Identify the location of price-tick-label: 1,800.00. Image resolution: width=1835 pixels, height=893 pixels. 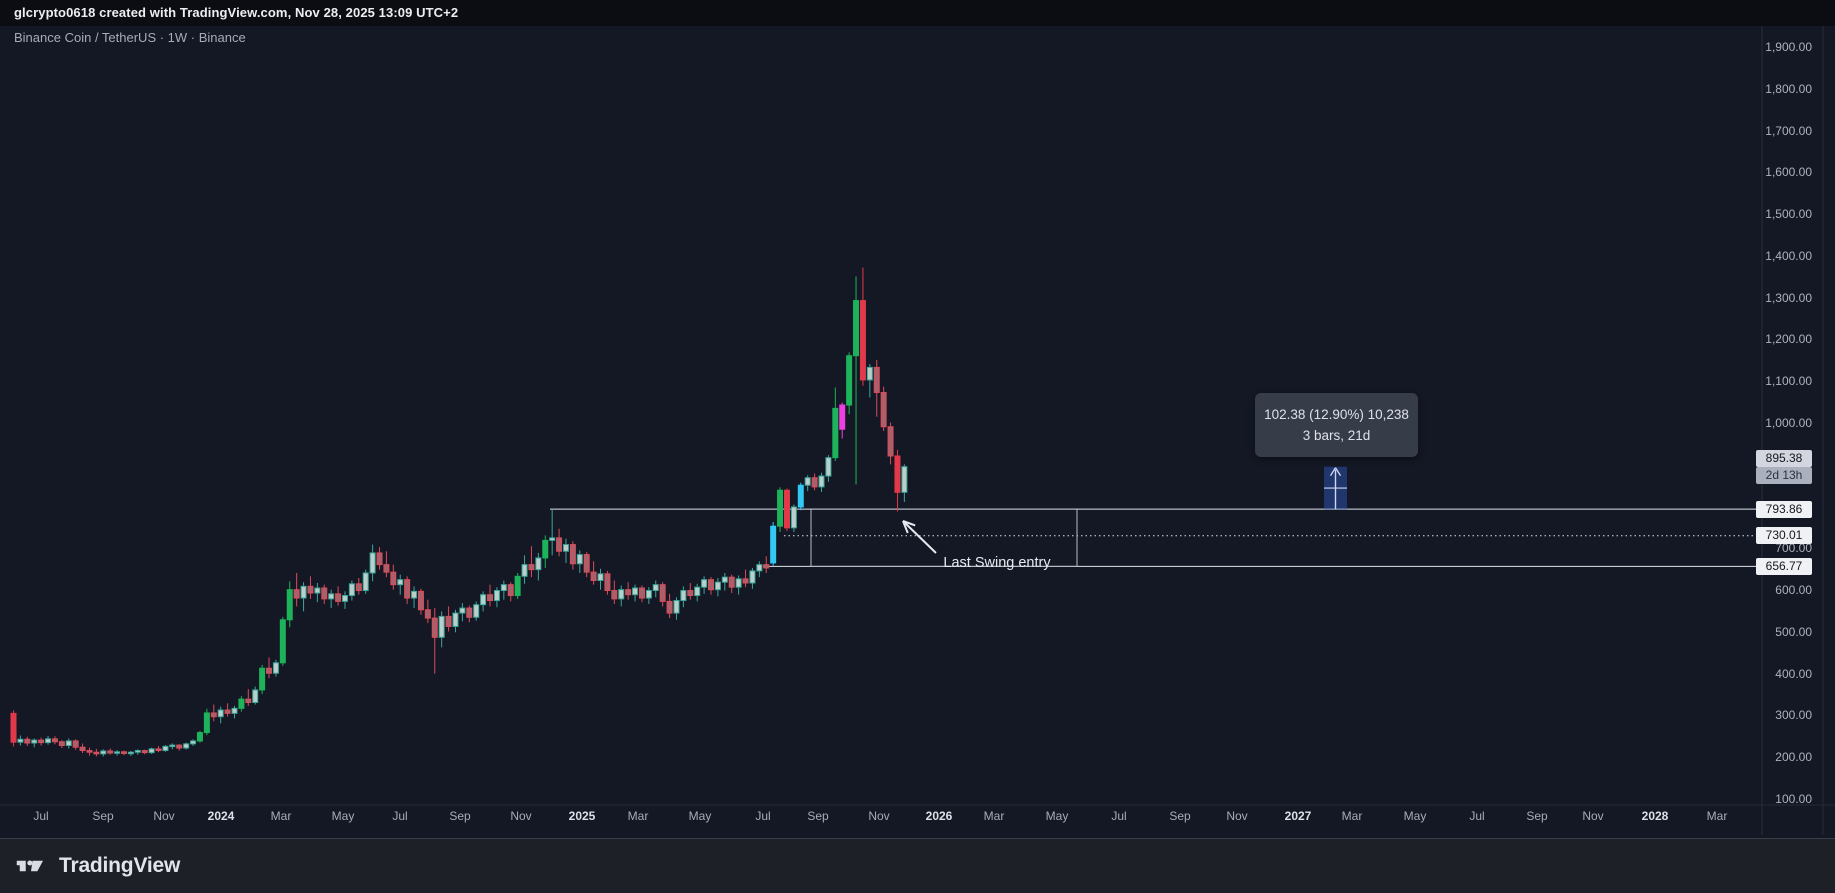
(1788, 88).